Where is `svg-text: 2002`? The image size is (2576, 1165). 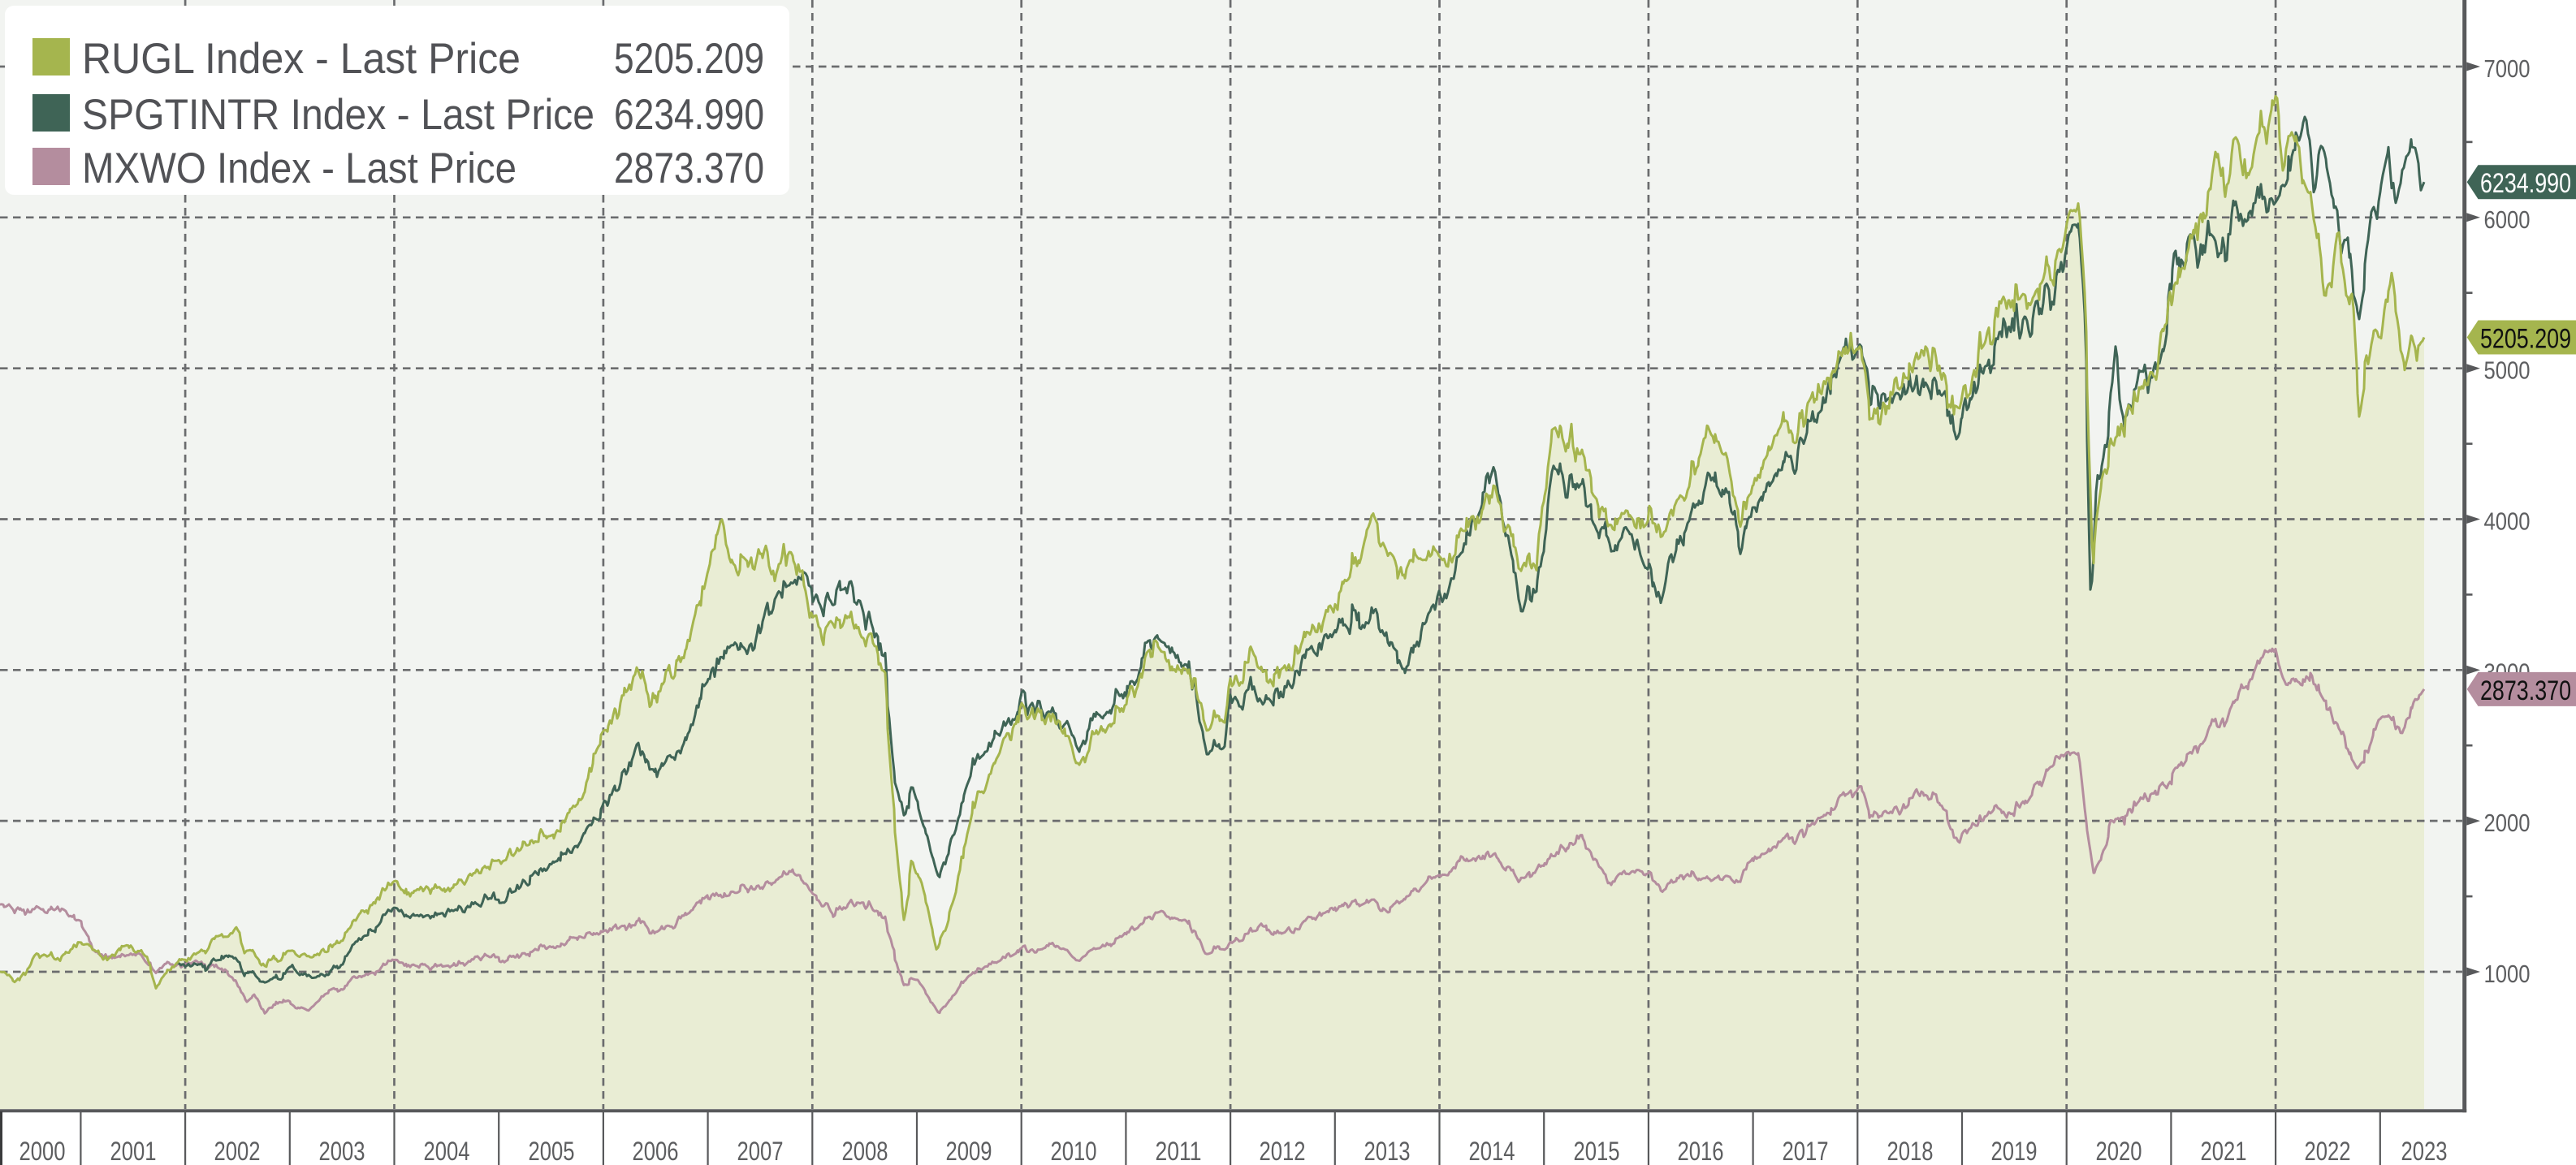 svg-text: 2002 is located at coordinates (238, 1151).